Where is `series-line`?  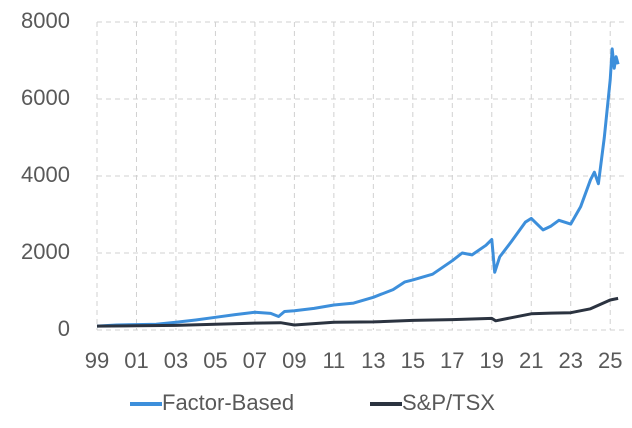
series-line is located at coordinates (357, 312).